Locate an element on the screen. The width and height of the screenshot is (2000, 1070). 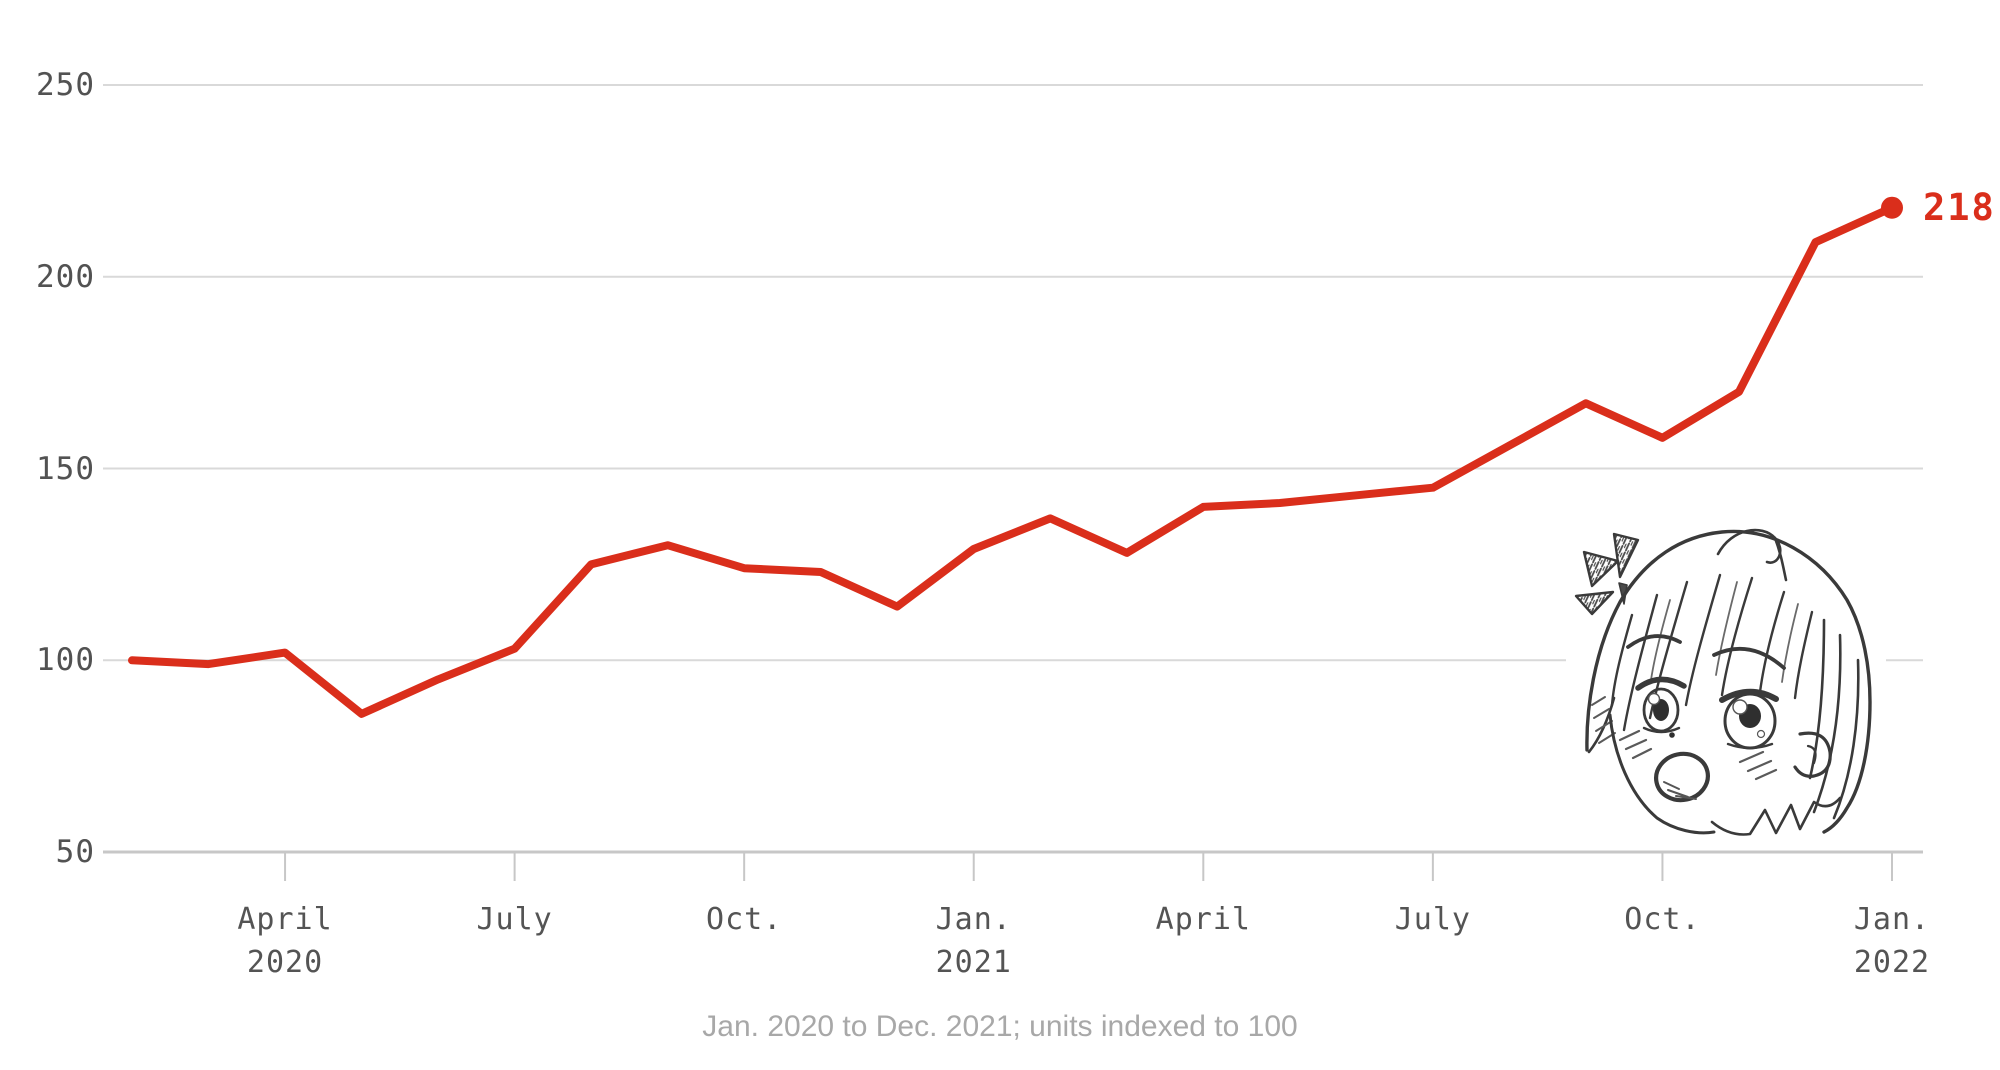
sketch-eyebrows is located at coordinates (1706, 652).